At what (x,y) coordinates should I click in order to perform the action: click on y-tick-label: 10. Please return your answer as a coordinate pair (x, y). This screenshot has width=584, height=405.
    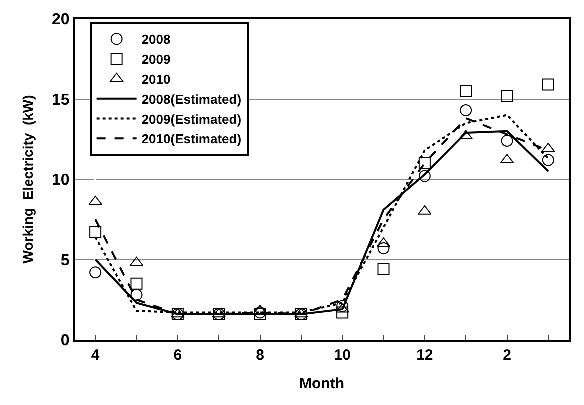
    Looking at the image, I should click on (61, 181).